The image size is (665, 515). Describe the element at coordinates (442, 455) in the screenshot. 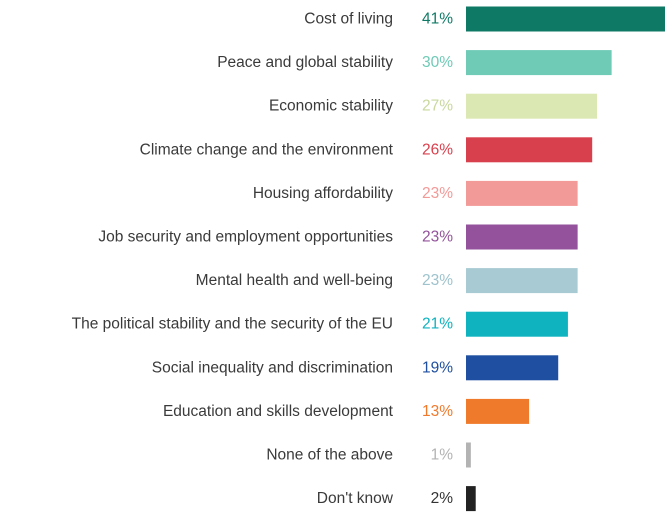

I see `value-label: 1%` at that location.